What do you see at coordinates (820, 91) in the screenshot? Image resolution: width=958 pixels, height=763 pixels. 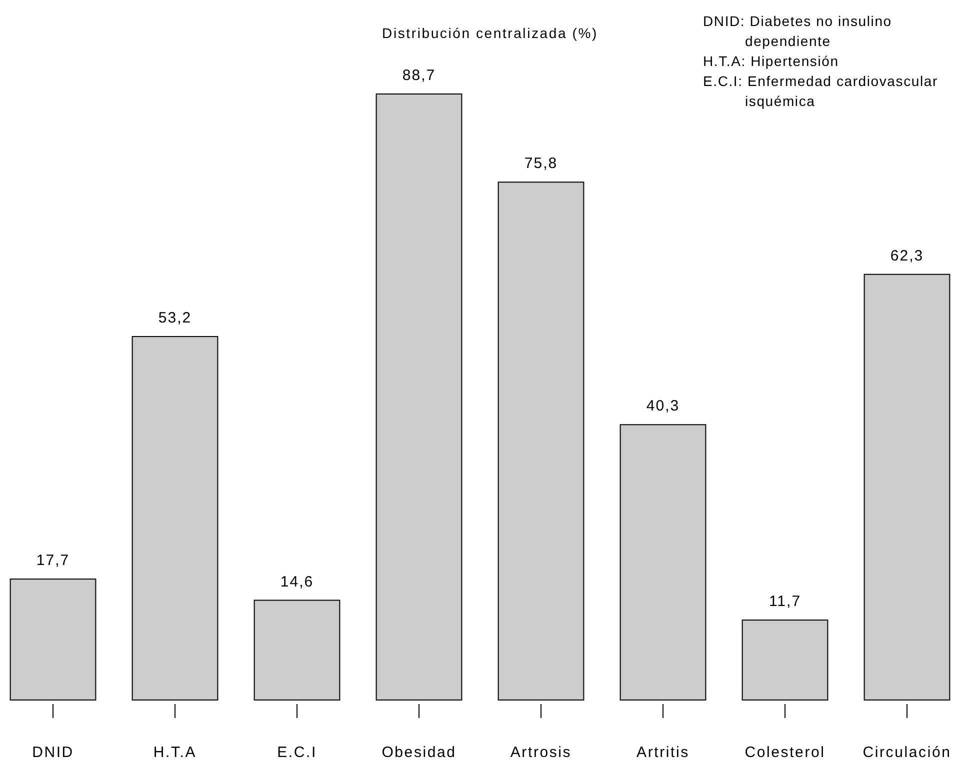 I see `annotation: E.C.I: Enfermedad cardiovascular isquémica` at bounding box center [820, 91].